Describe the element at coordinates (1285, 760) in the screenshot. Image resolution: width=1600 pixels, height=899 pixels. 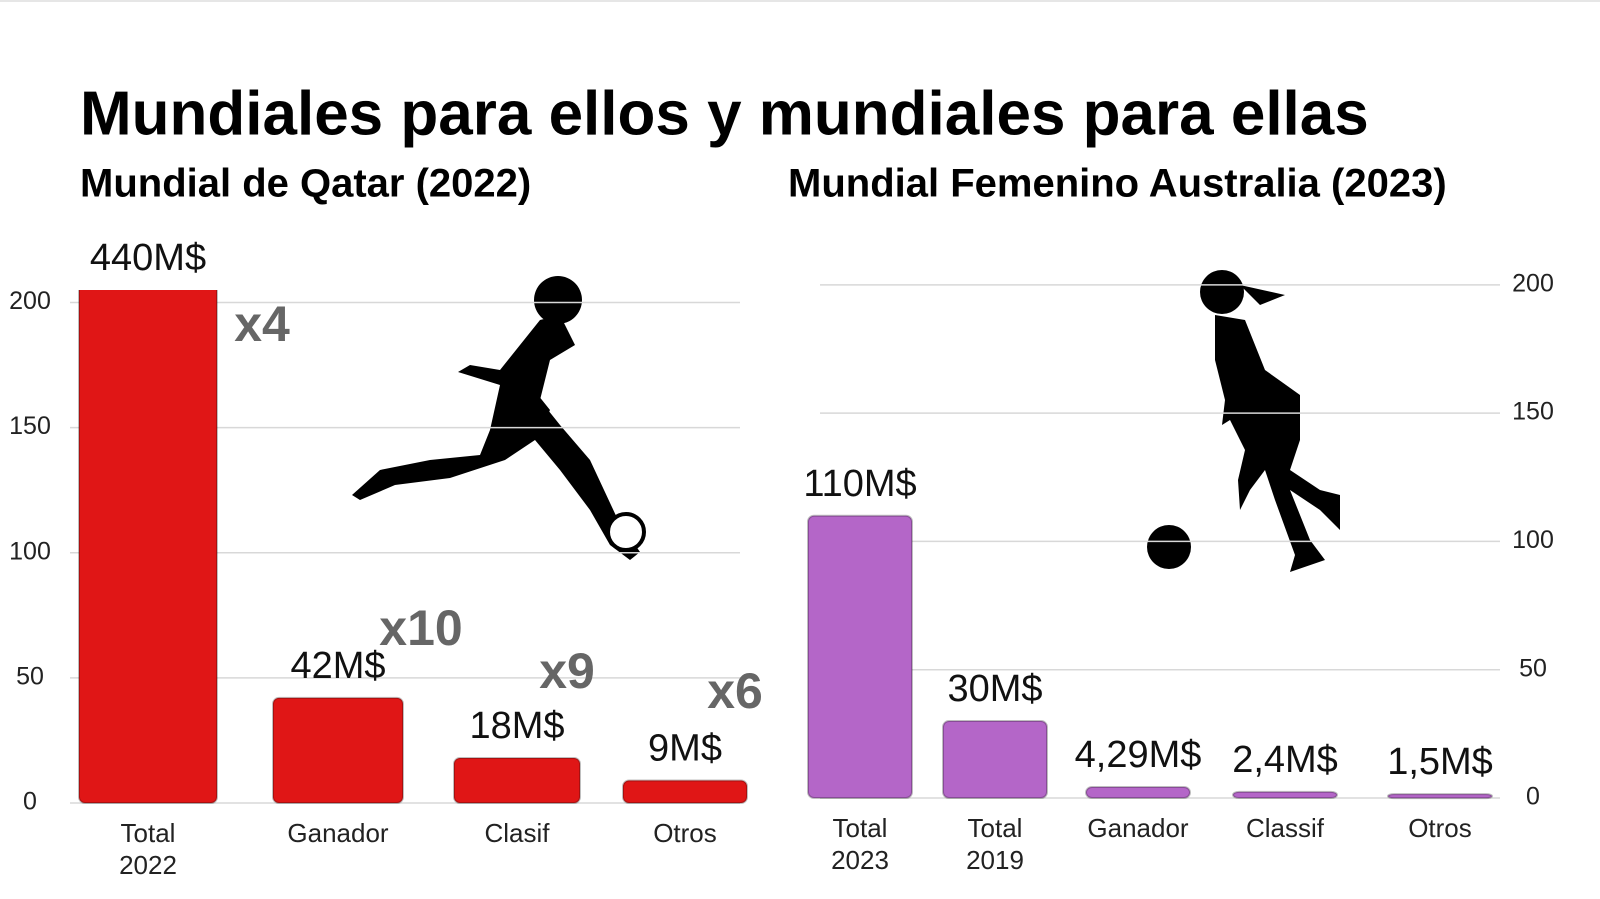
I see `value-label: 2,4M$` at that location.